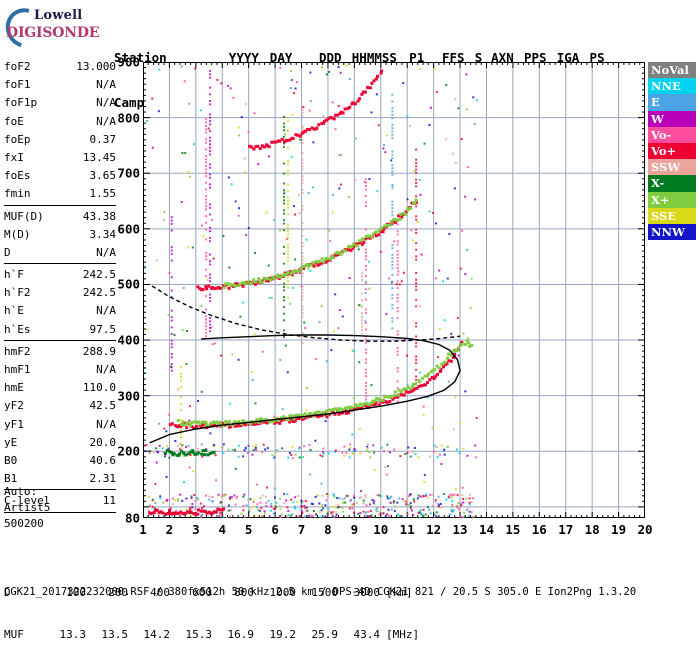 The image size is (700, 670). I want to click on y-tick-label: 300, so click(121, 395).